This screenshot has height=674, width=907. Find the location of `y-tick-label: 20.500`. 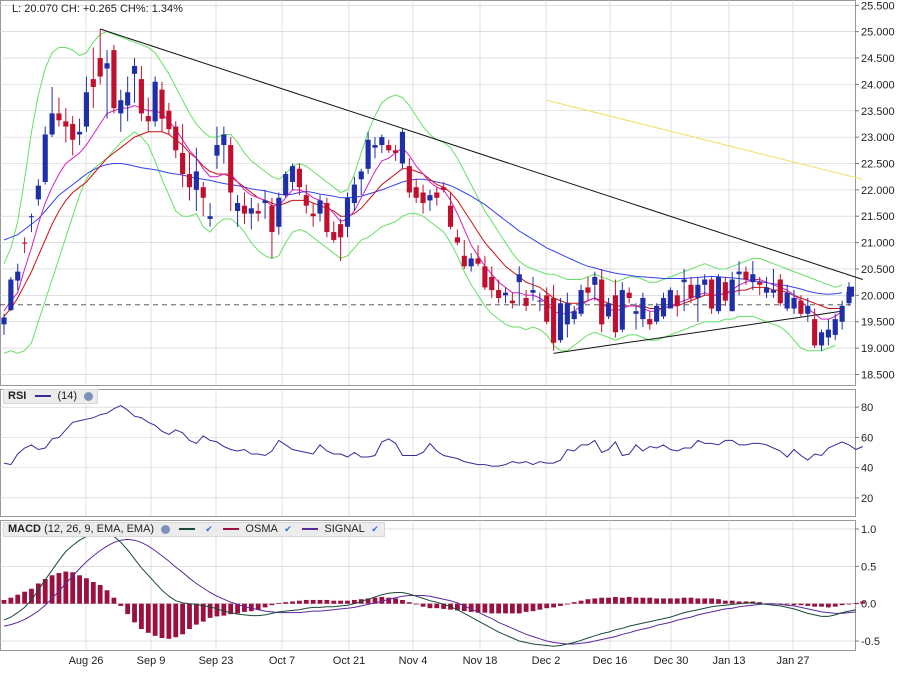

y-tick-label: 20.500 is located at coordinates (878, 270).